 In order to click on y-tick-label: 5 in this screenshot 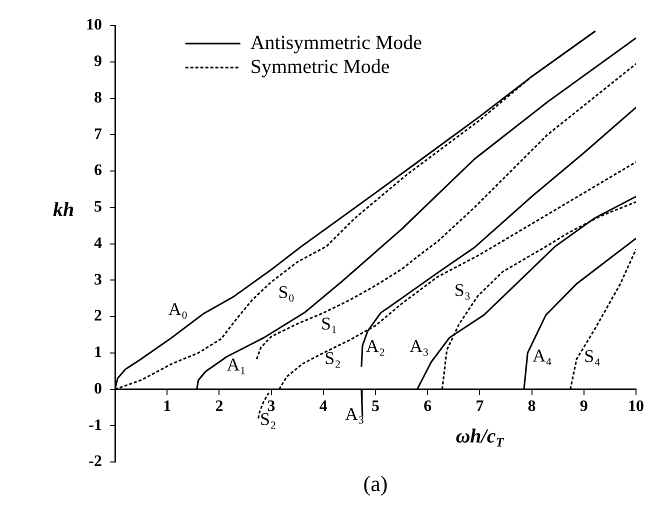, I will do `click(98, 207)`.